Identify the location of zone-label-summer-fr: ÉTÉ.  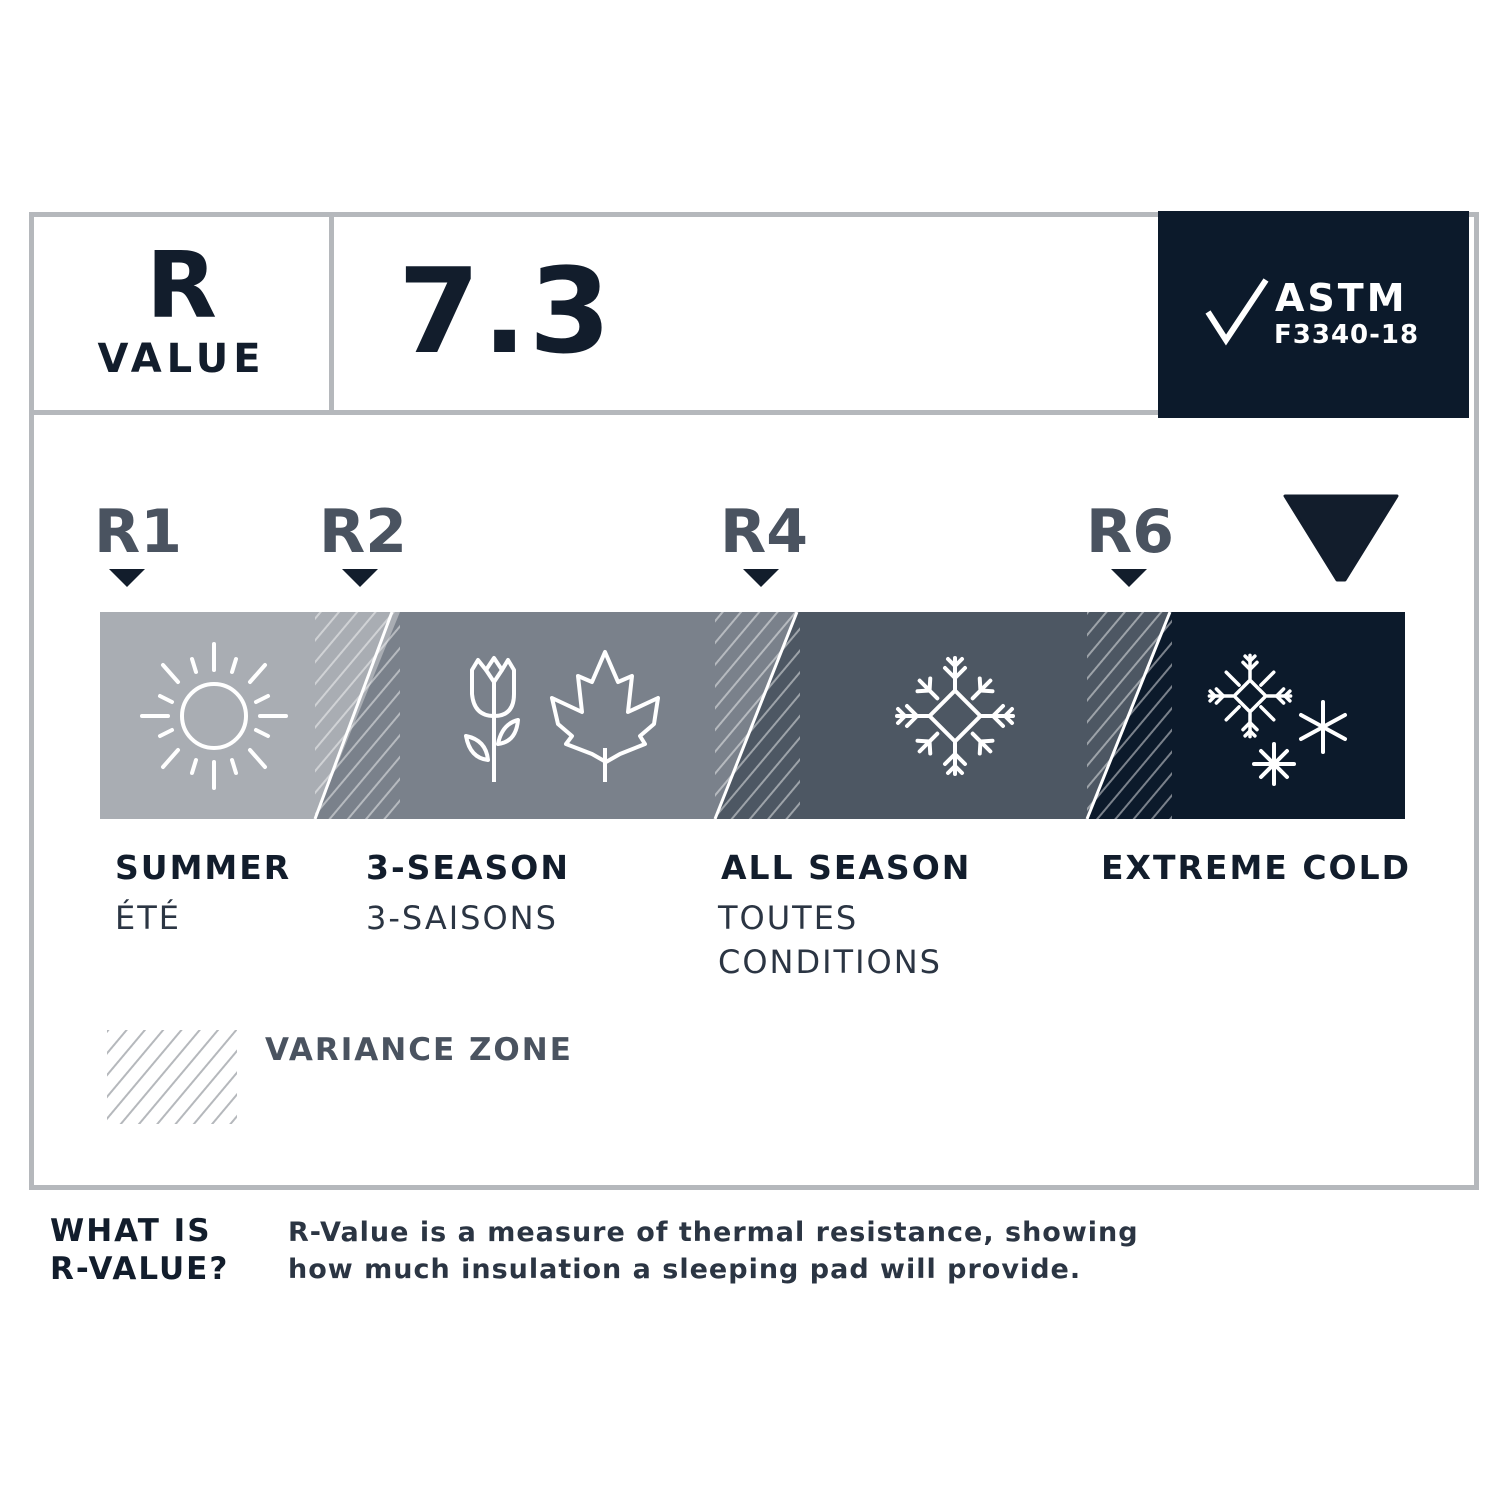
(148, 918).